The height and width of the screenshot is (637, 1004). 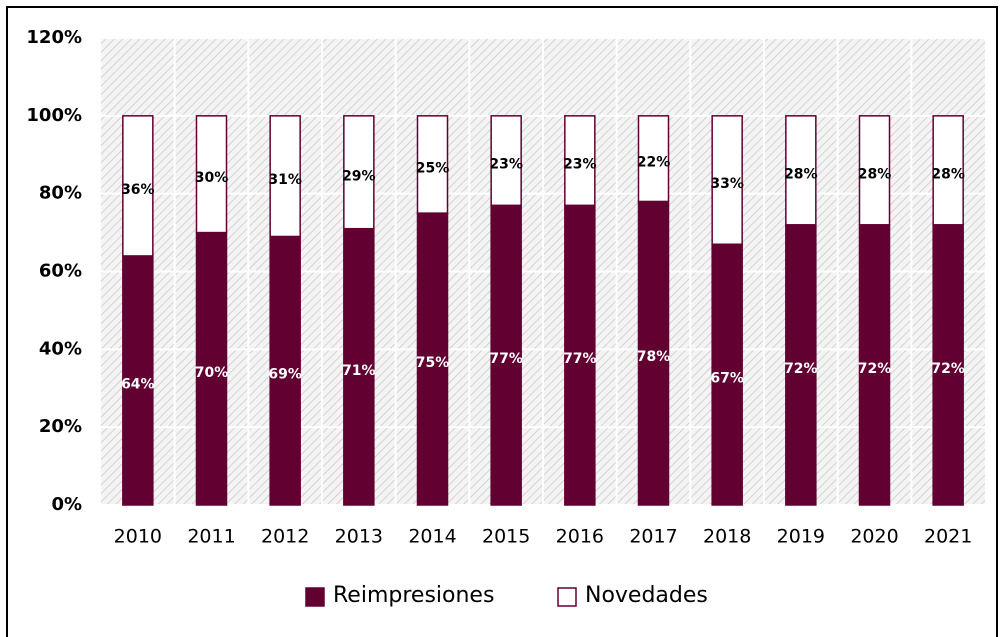 I want to click on x-tick-label: 2020, so click(x=874, y=537).